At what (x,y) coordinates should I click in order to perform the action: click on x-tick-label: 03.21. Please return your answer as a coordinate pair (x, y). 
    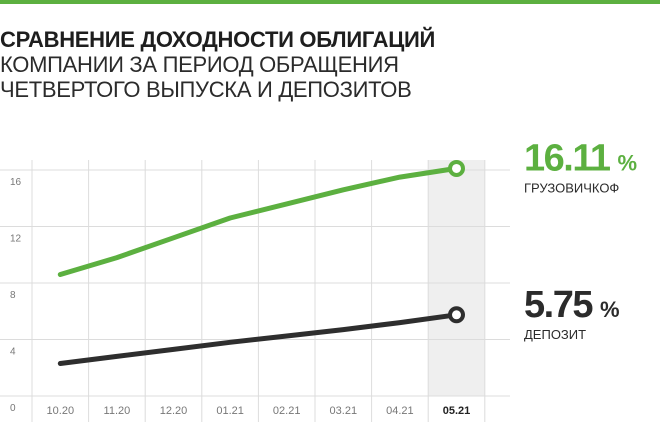
    Looking at the image, I should click on (344, 411).